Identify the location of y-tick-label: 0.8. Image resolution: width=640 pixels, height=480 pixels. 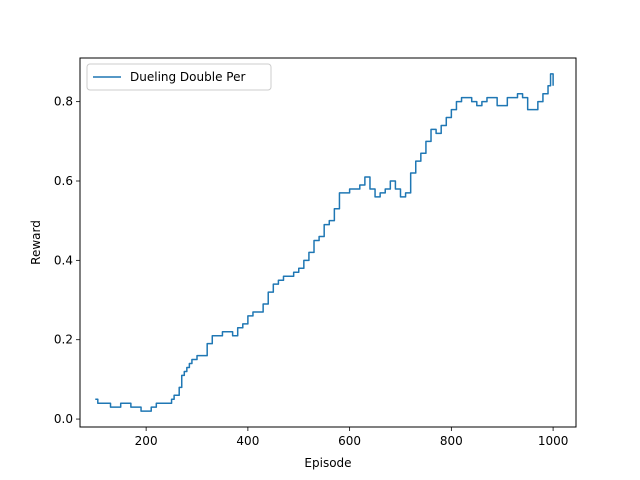
(63, 102).